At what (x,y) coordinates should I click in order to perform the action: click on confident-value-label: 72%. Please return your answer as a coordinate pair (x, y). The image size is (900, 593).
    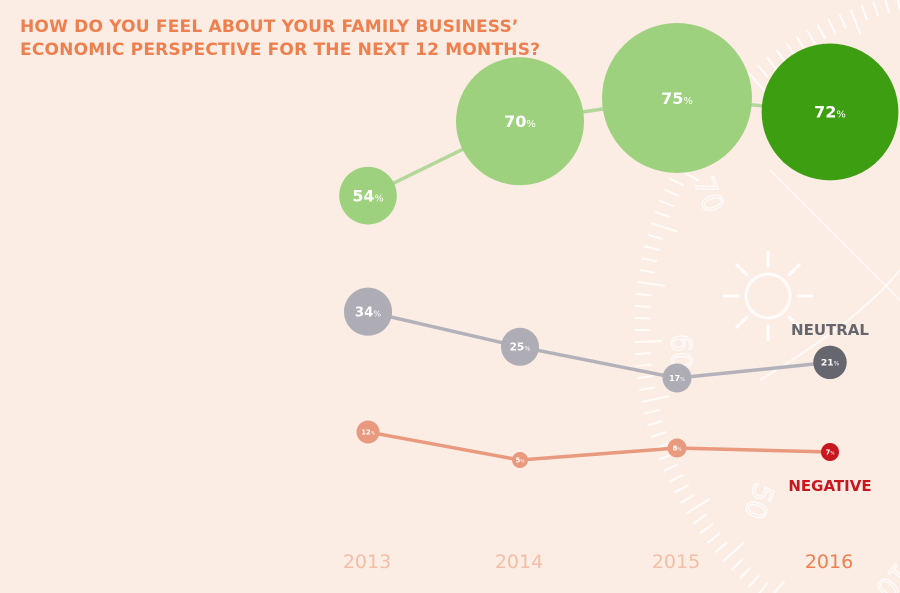
    Looking at the image, I should click on (830, 112).